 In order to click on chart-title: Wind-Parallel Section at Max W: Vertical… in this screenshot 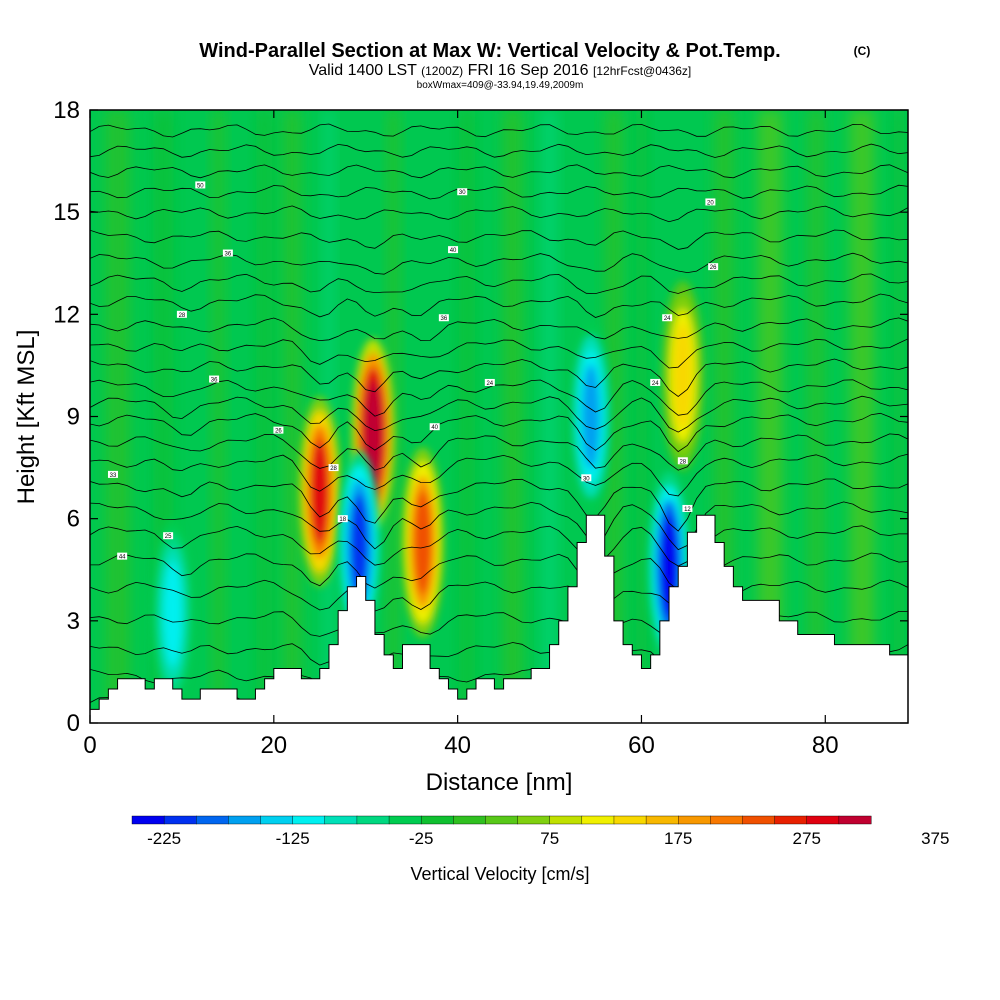, I will do `click(489, 51)`.